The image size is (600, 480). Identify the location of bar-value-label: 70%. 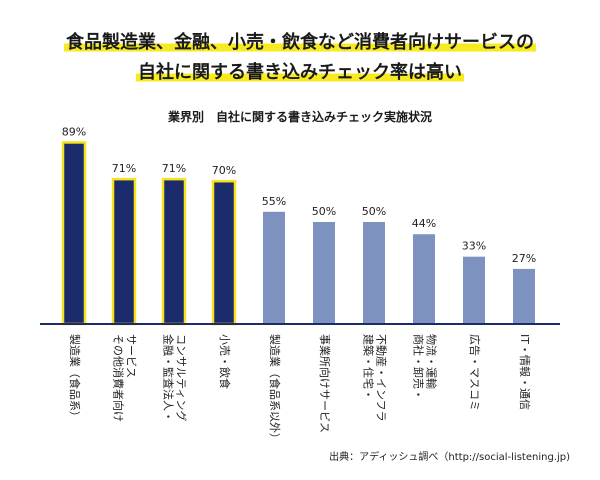
(224, 170).